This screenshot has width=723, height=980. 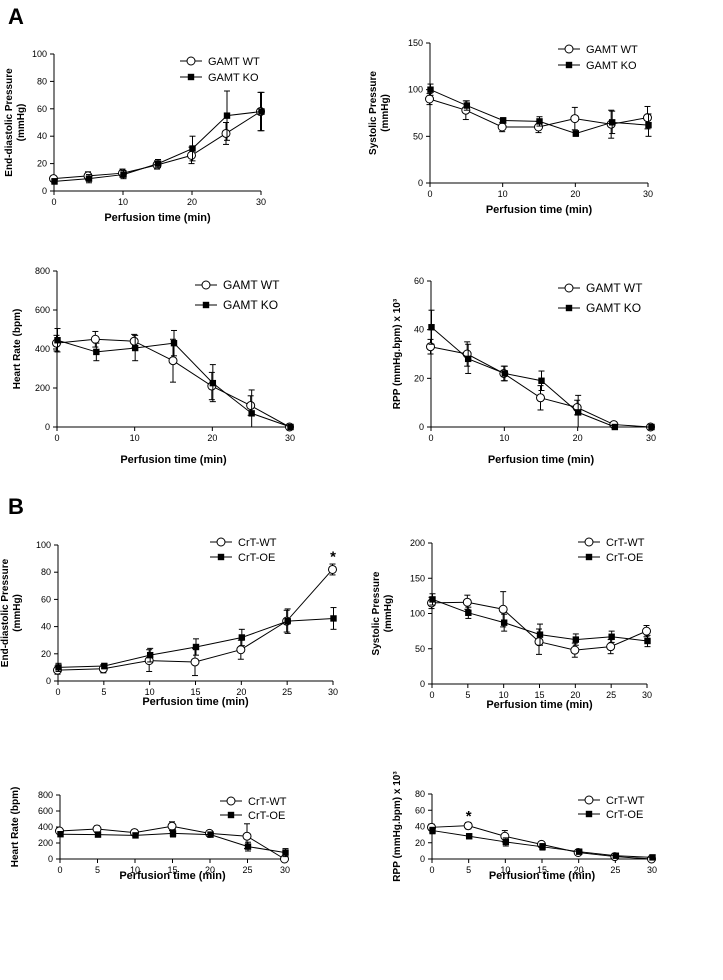 I want to click on y-axis-title: End-diastolic Pressure, so click(x=9, y=122).